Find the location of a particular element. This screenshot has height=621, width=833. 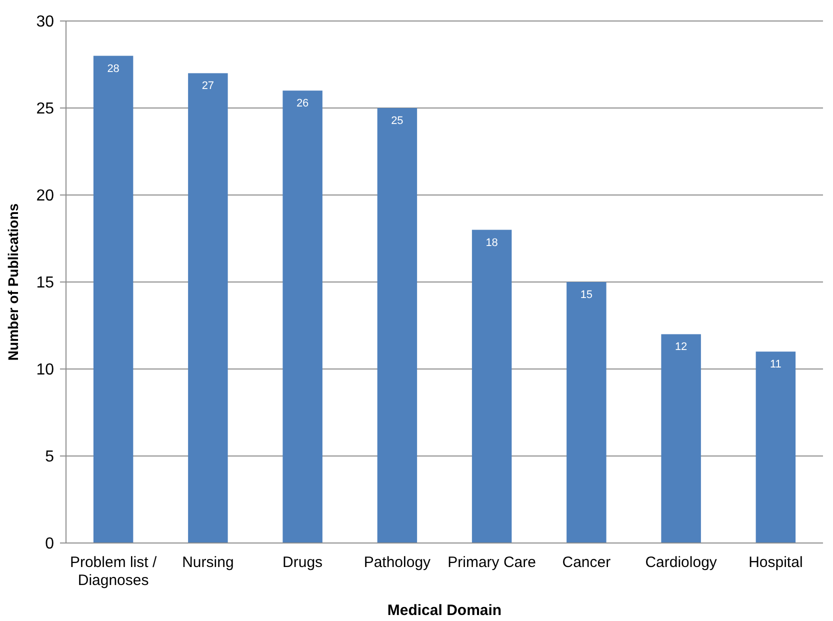

y-tick-label: 15 is located at coordinates (45, 283).